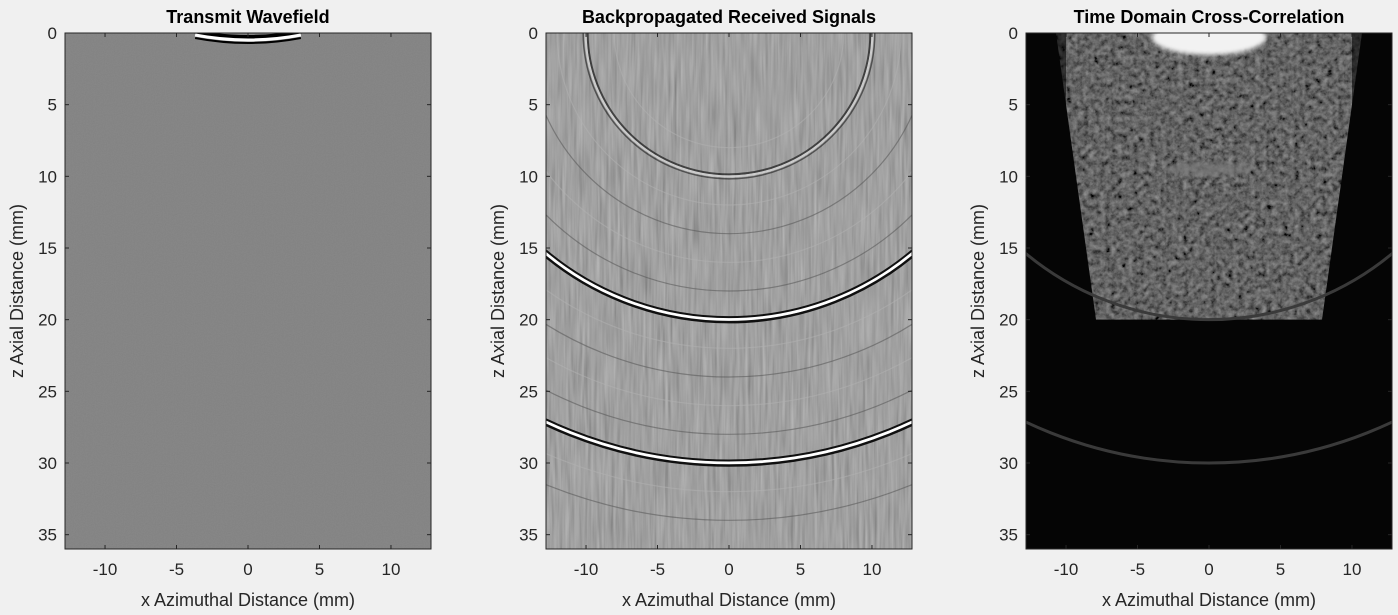  What do you see at coordinates (1209, 169) in the screenshot?
I see `bright-band` at bounding box center [1209, 169].